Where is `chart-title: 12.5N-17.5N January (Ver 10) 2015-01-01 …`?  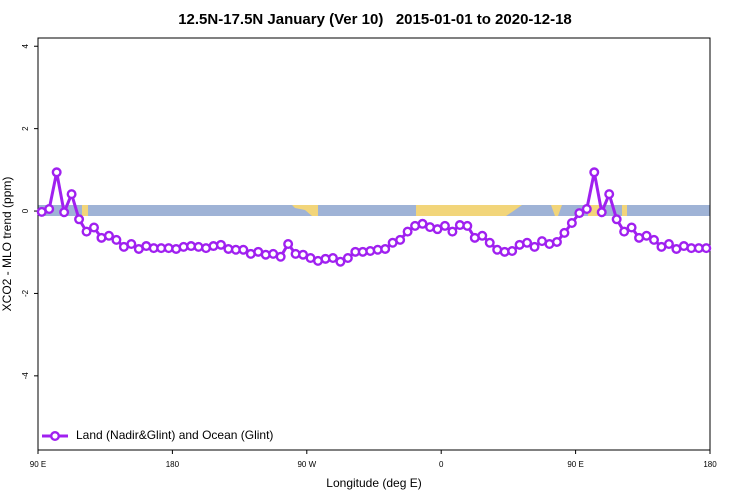 chart-title: 12.5N-17.5N January (Ver 10) 2015-01-01 … is located at coordinates (375, 19).